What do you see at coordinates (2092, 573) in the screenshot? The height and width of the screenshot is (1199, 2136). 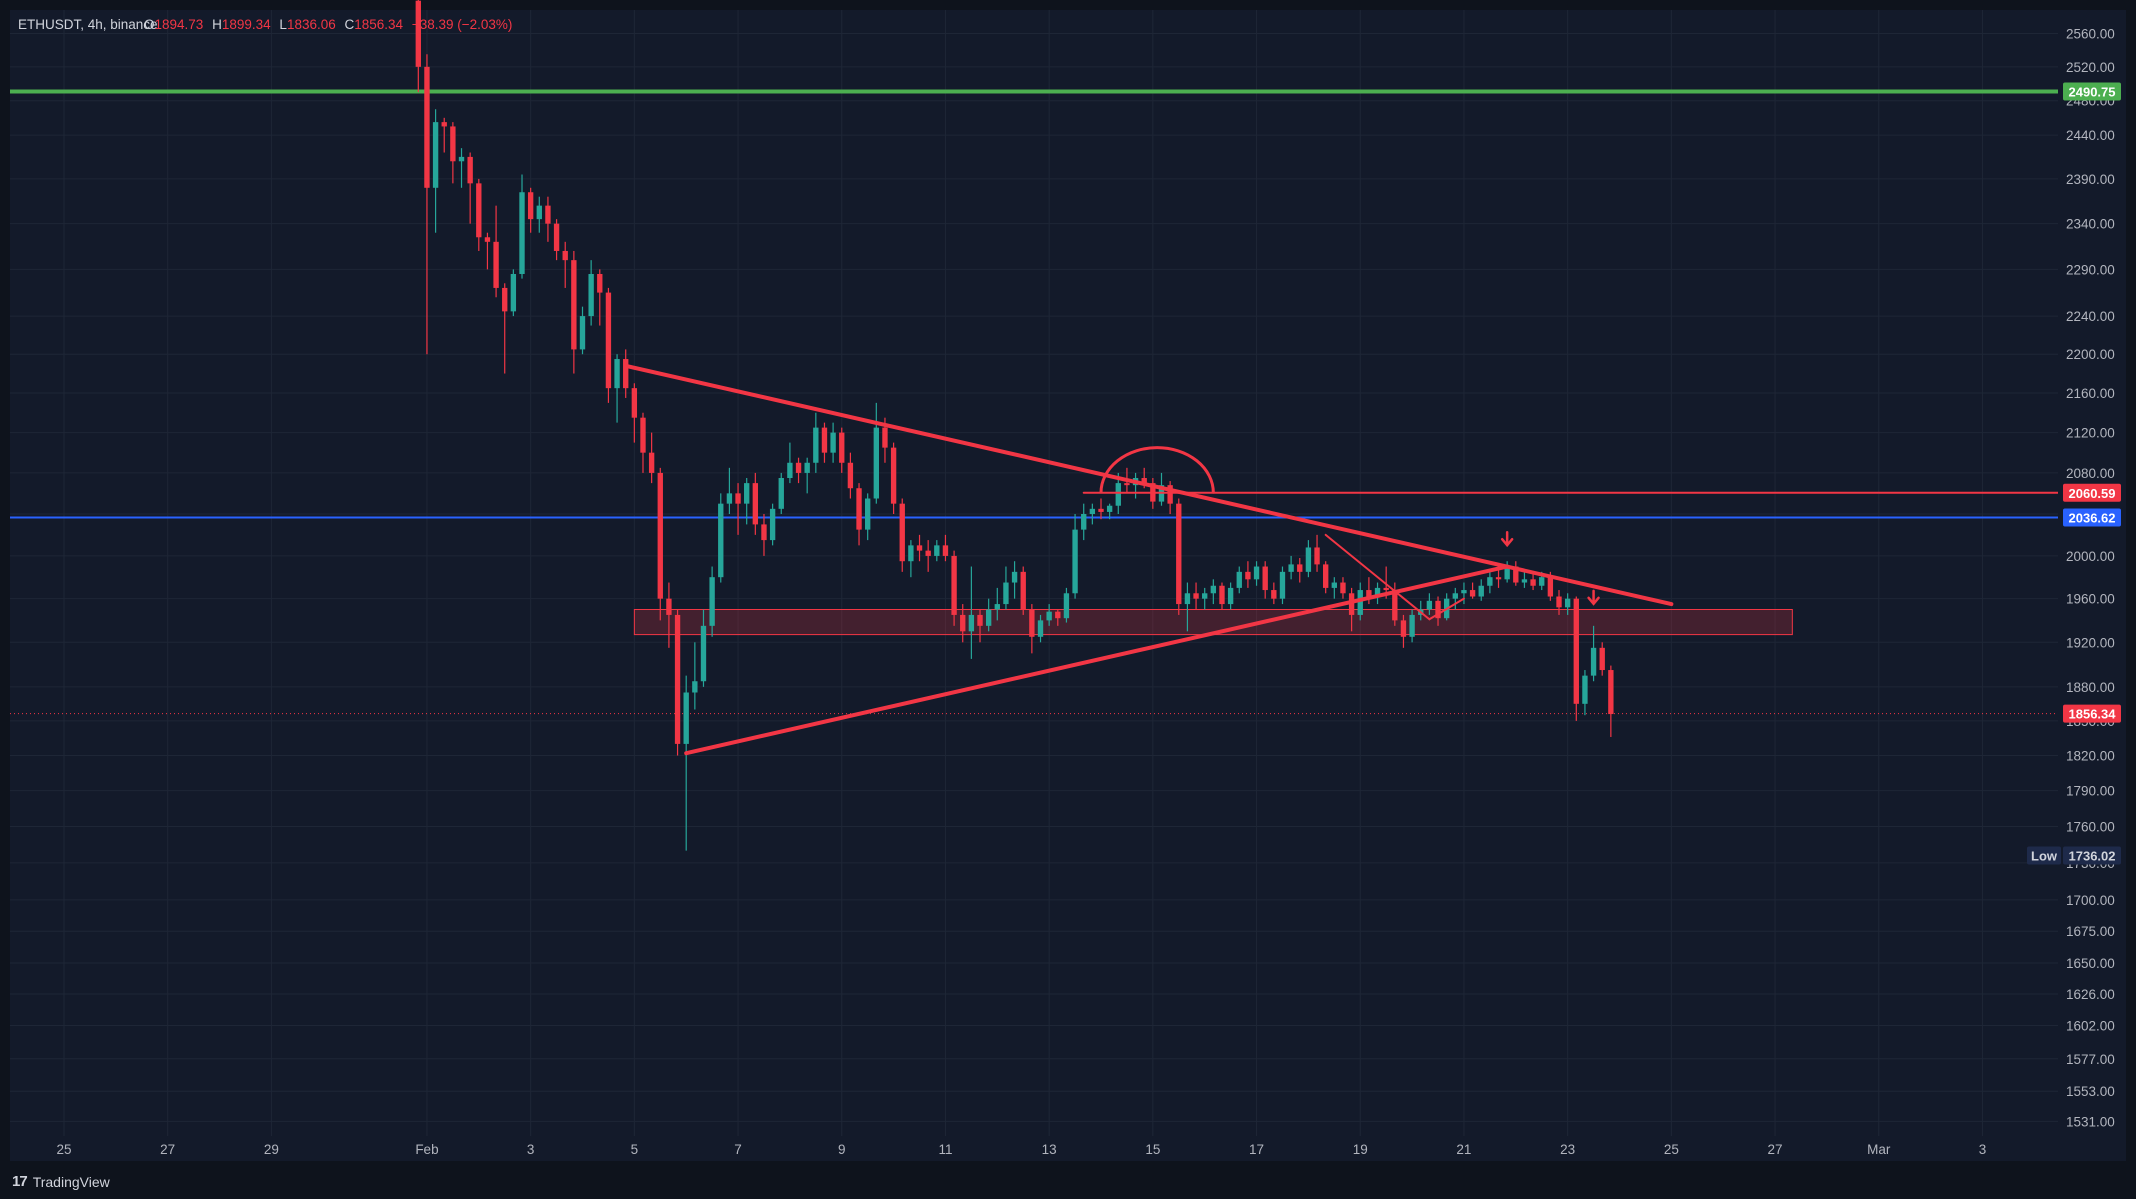 I see `price-axis-area` at bounding box center [2092, 573].